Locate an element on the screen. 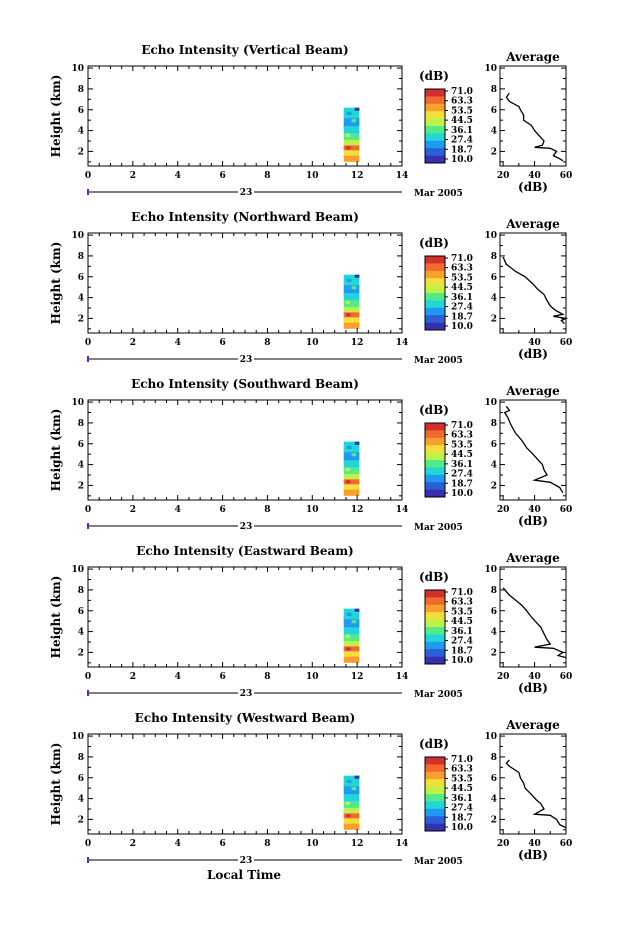  colorbar-label: 18.7 is located at coordinates (462, 150).